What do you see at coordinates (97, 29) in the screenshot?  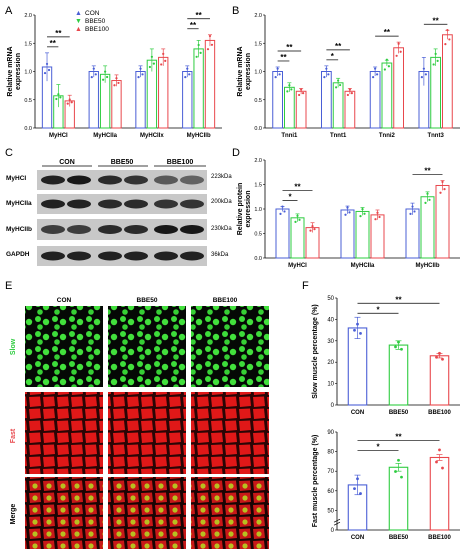 I see `legend-label-bbe100: BBE100` at bounding box center [97, 29].